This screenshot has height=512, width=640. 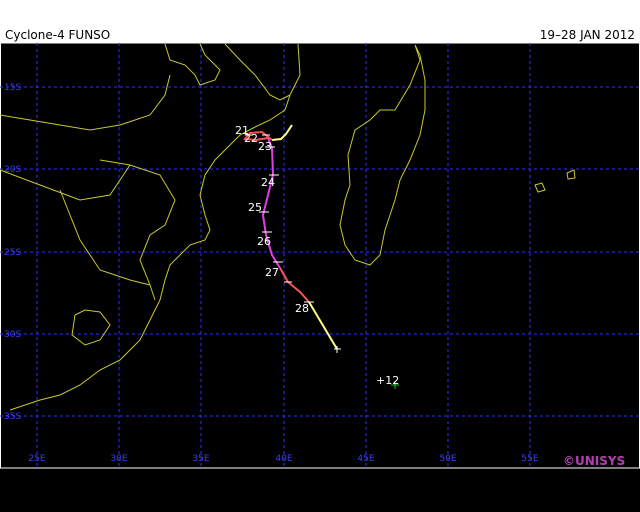 What do you see at coordinates (12, 335) in the screenshot?
I see `lat-label: 30S` at bounding box center [12, 335].